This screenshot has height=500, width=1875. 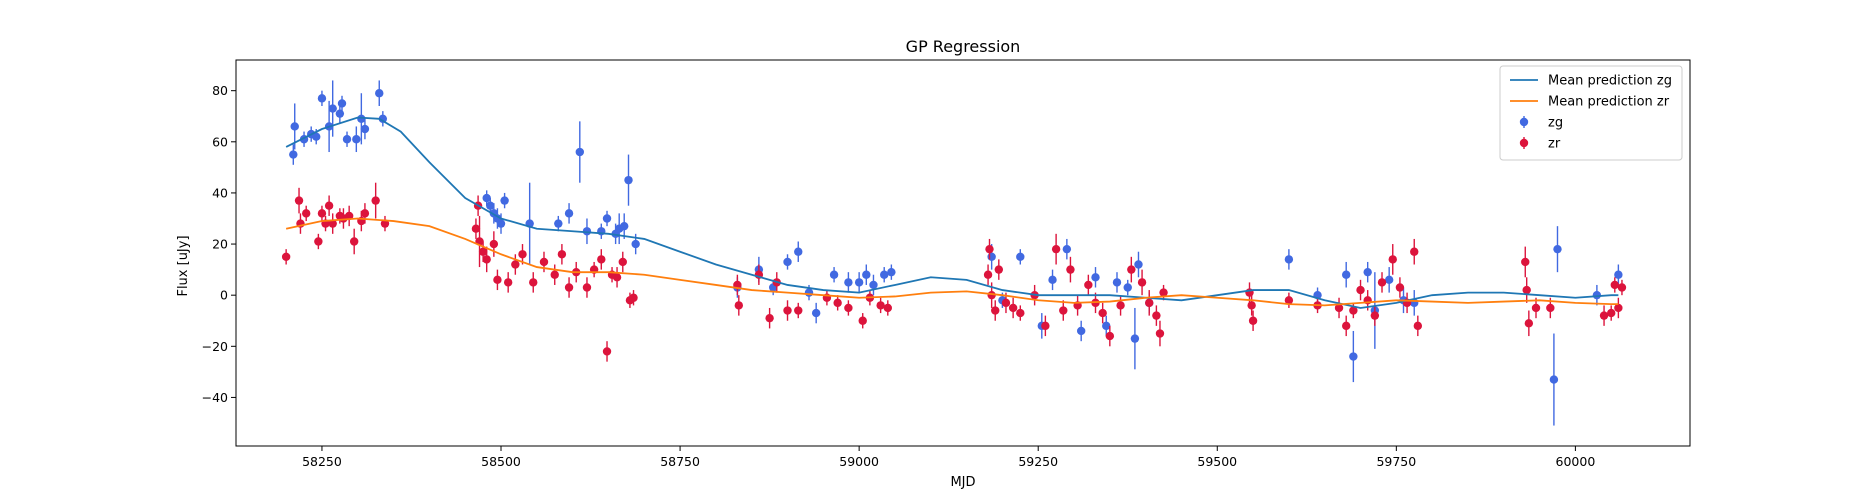 I want to click on legend-label: Mean prediction zg, so click(x=1610, y=81).